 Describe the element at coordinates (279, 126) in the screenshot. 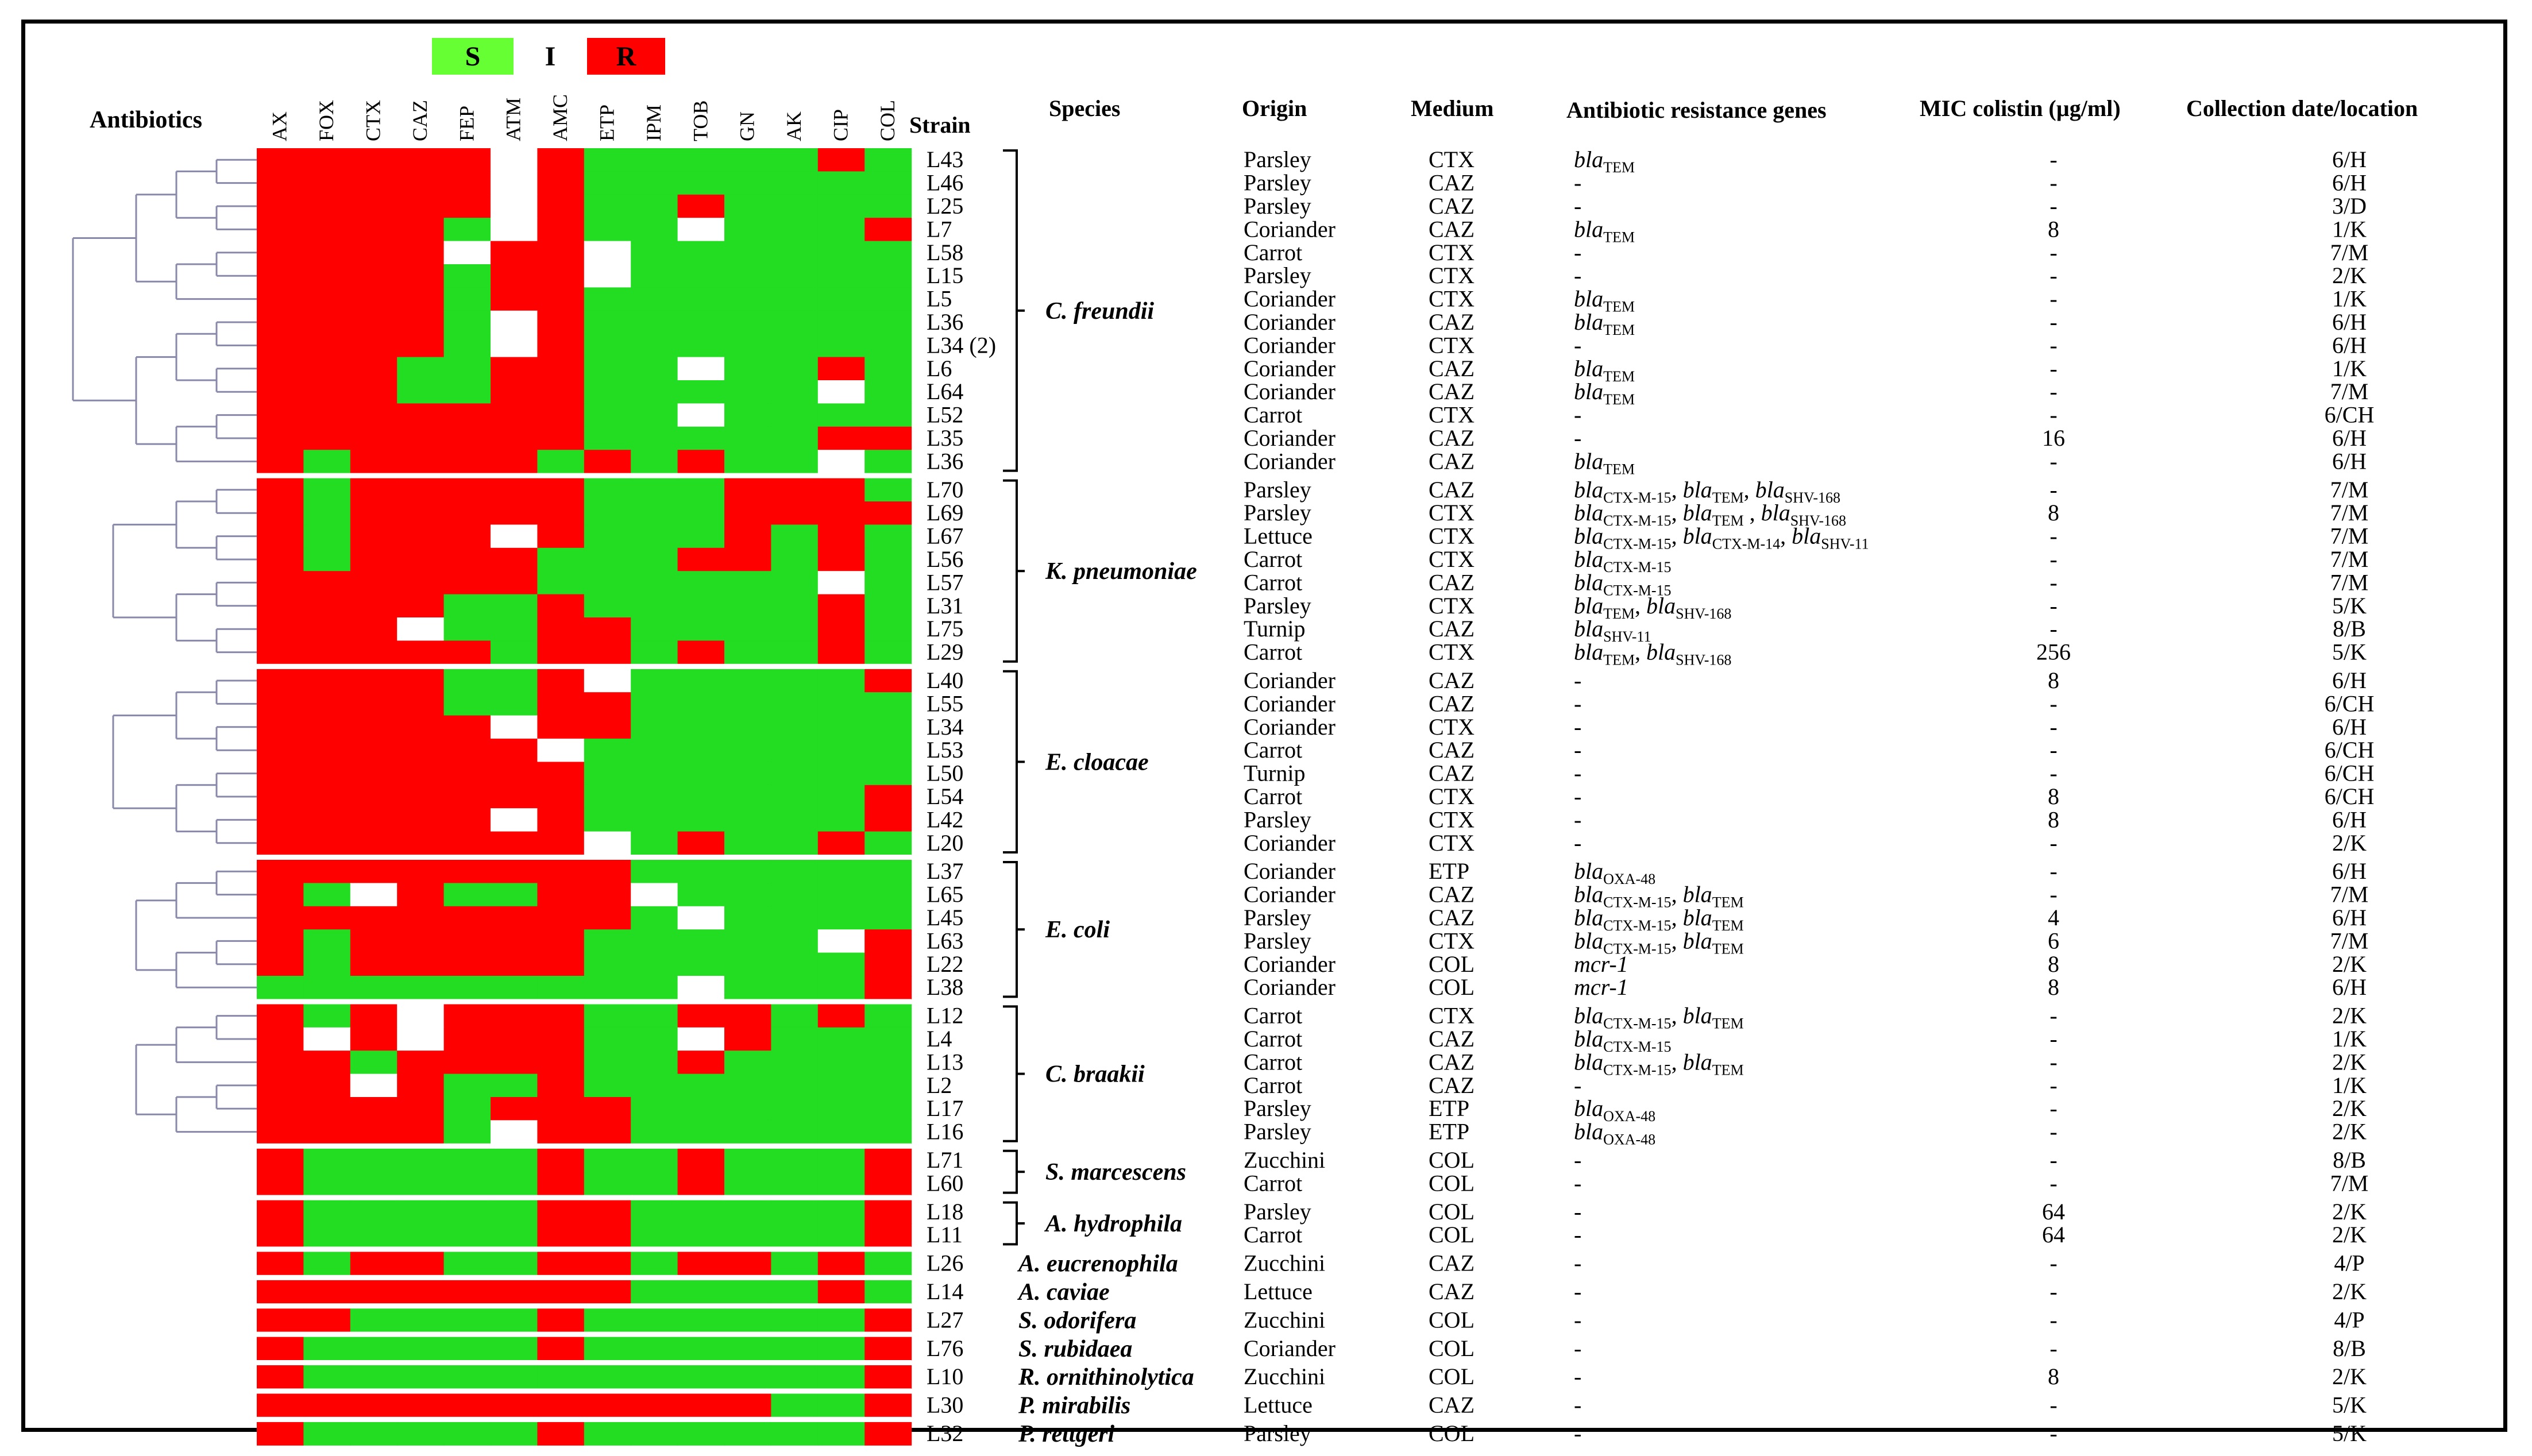

I see `antibiotic-label: AX` at that location.